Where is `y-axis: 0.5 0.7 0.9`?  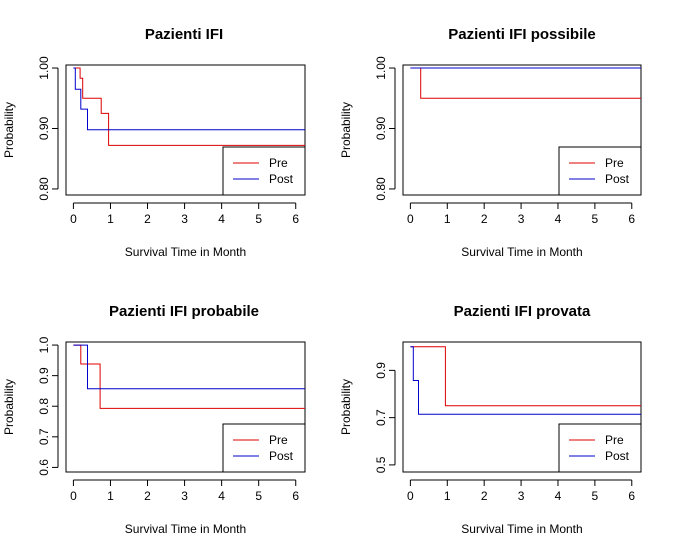
y-axis: 0.5 0.7 0.9 is located at coordinates (385, 417).